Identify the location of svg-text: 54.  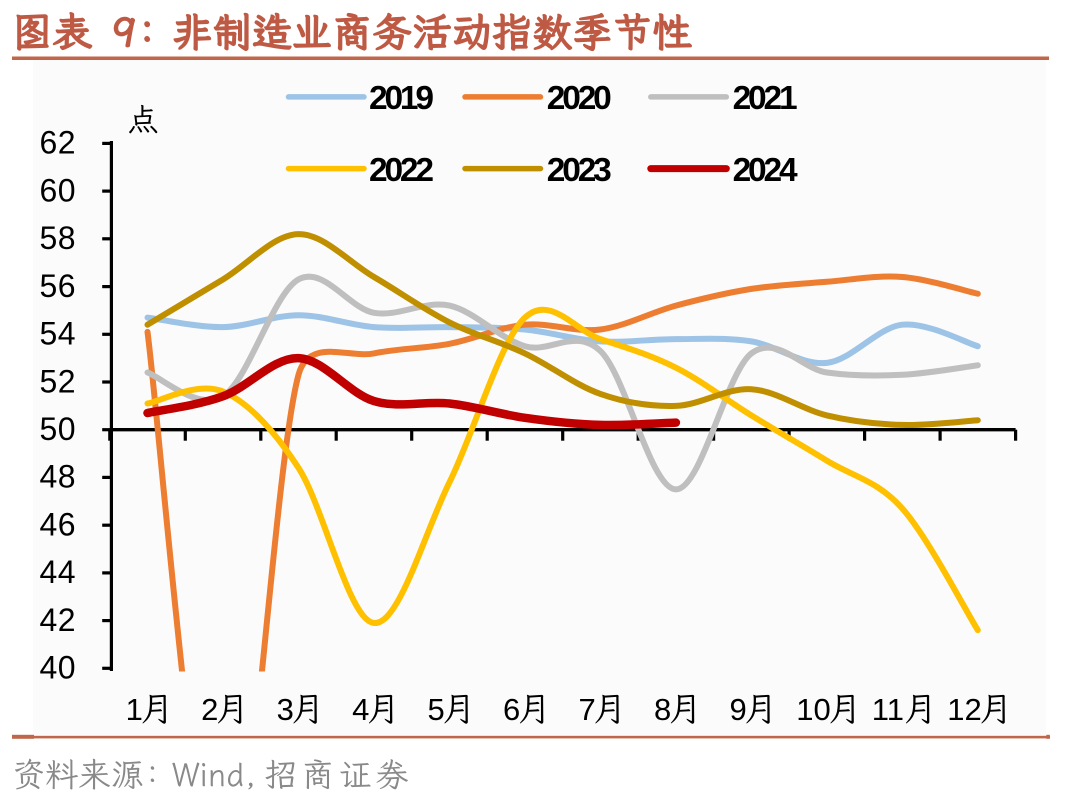
(58, 334).